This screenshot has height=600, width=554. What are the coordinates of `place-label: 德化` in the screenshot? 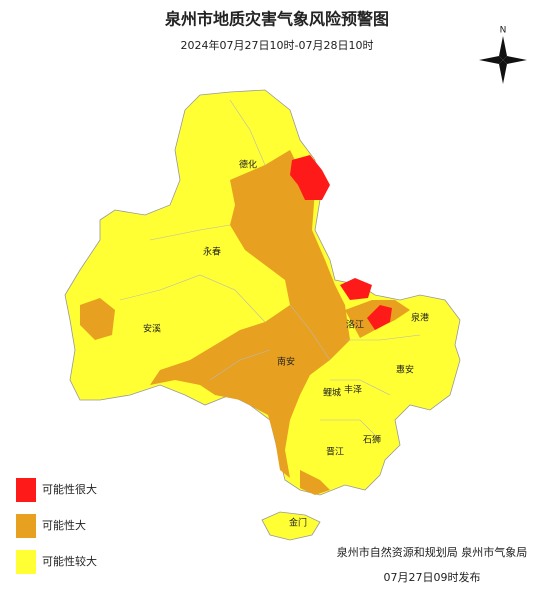 It's located at (248, 165).